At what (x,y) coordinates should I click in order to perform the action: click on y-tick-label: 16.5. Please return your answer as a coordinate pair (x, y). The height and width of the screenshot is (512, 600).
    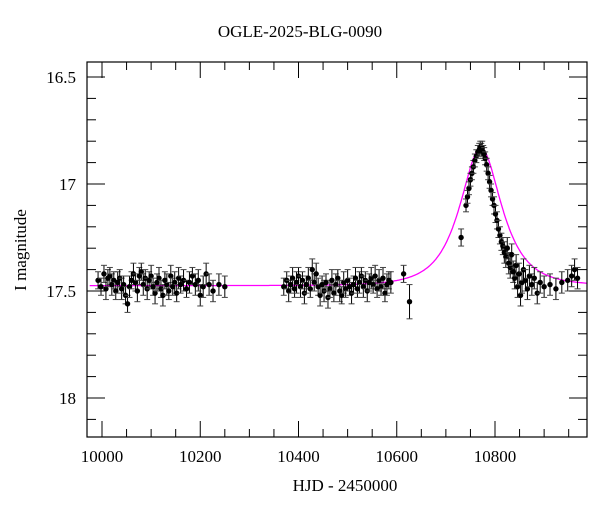
    Looking at the image, I should click on (61, 77).